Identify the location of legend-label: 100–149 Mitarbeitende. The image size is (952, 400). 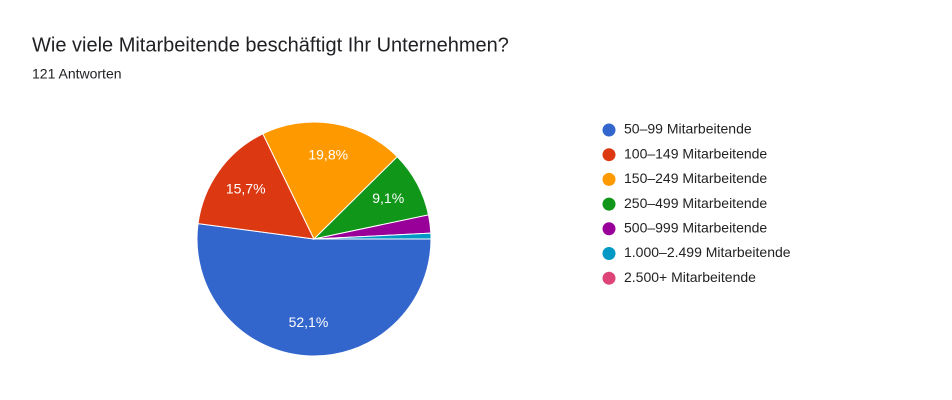
(695, 153).